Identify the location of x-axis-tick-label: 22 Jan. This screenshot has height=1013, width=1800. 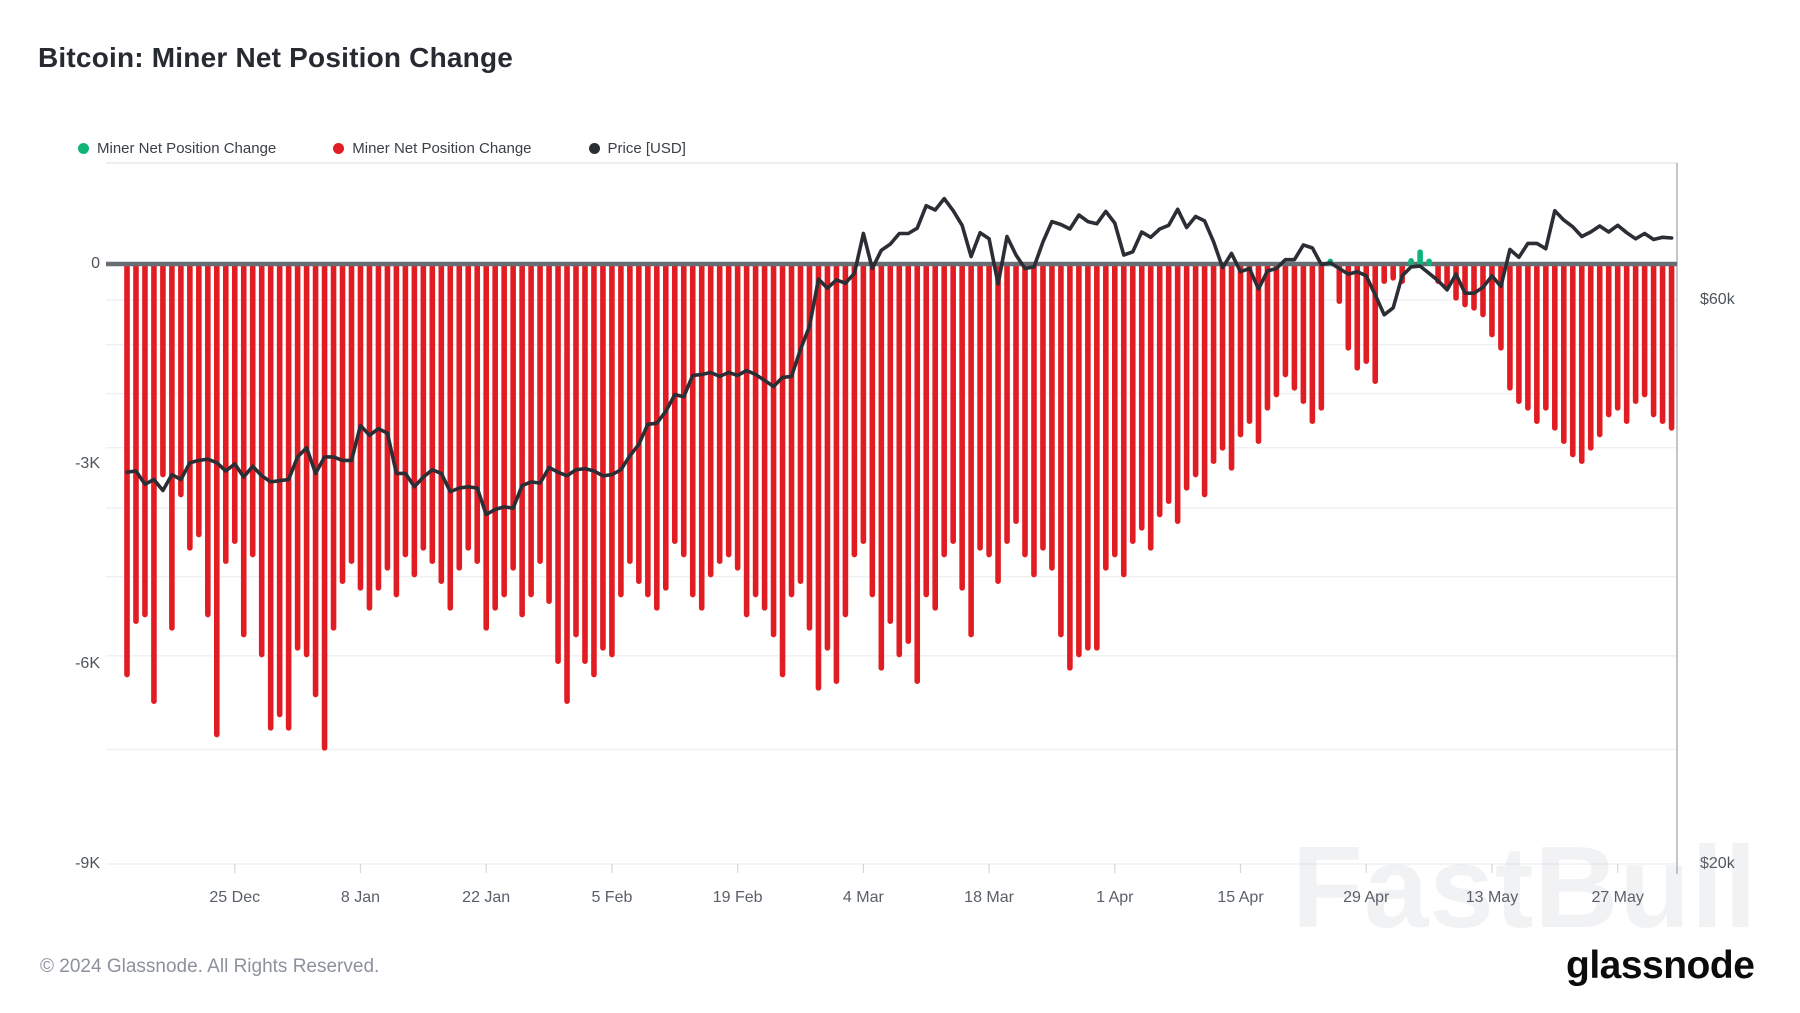
(486, 897).